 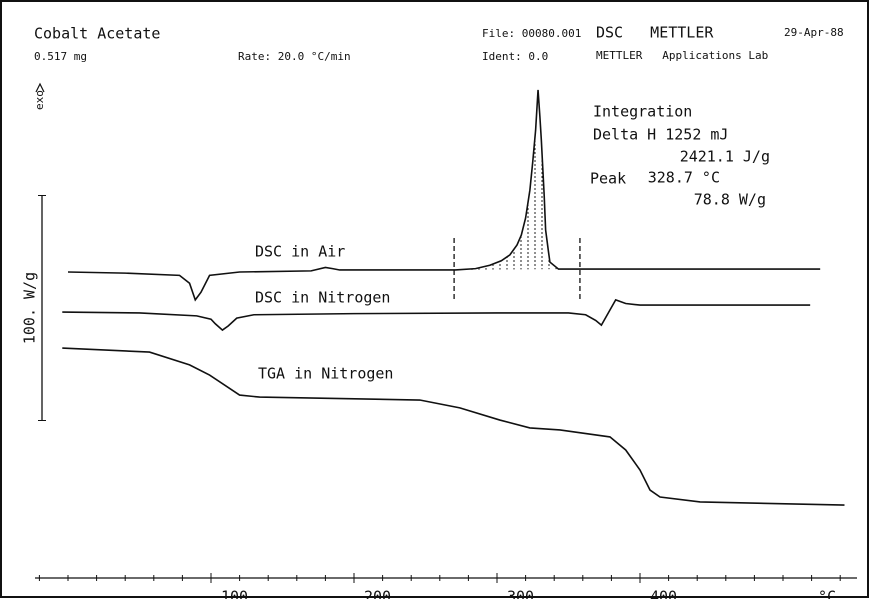 What do you see at coordinates (655, 33) in the screenshot?
I see `instrument: DSC METTLER` at bounding box center [655, 33].